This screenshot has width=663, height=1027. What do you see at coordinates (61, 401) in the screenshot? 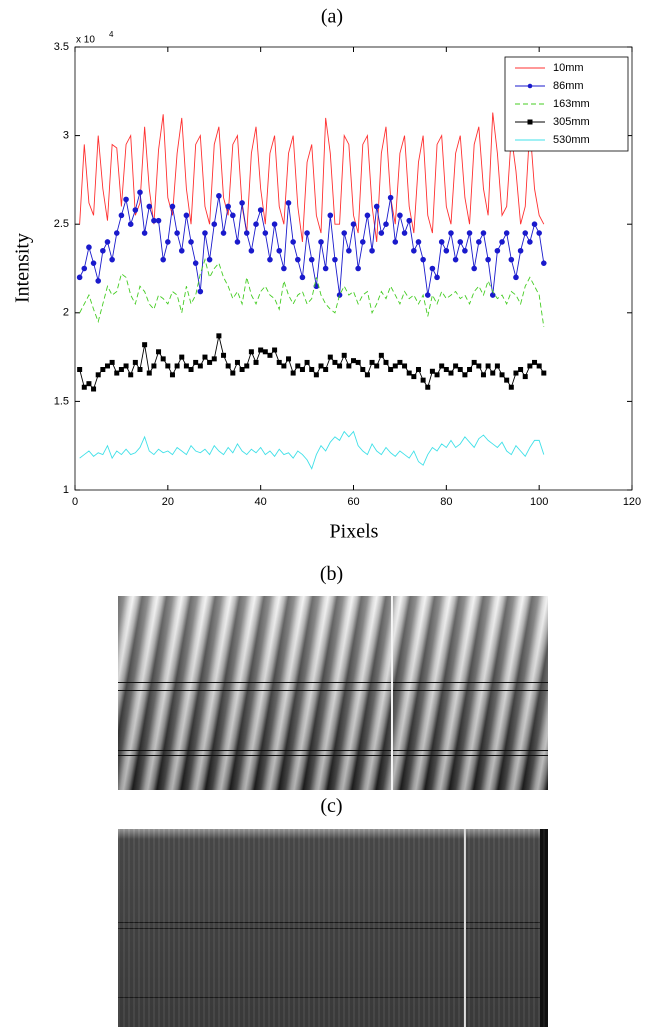
I see `y-tick-label: 1.5` at bounding box center [61, 401].